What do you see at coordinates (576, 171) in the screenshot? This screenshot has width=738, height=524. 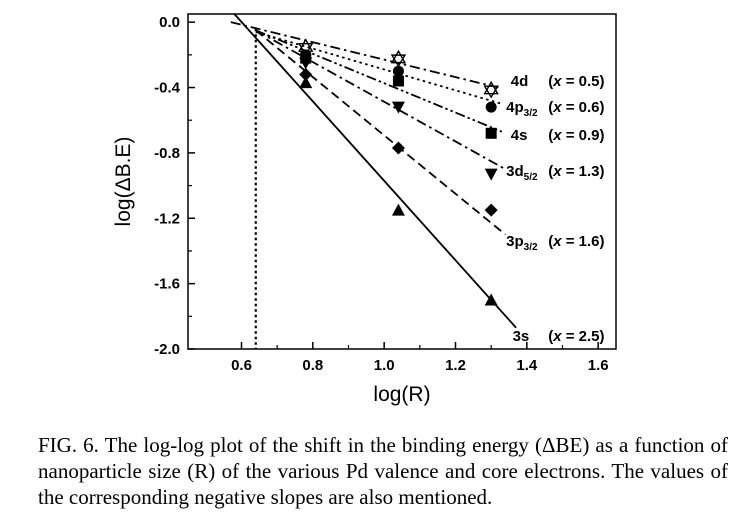 I see `slope-label-3d: (x = 1.3)` at bounding box center [576, 171].